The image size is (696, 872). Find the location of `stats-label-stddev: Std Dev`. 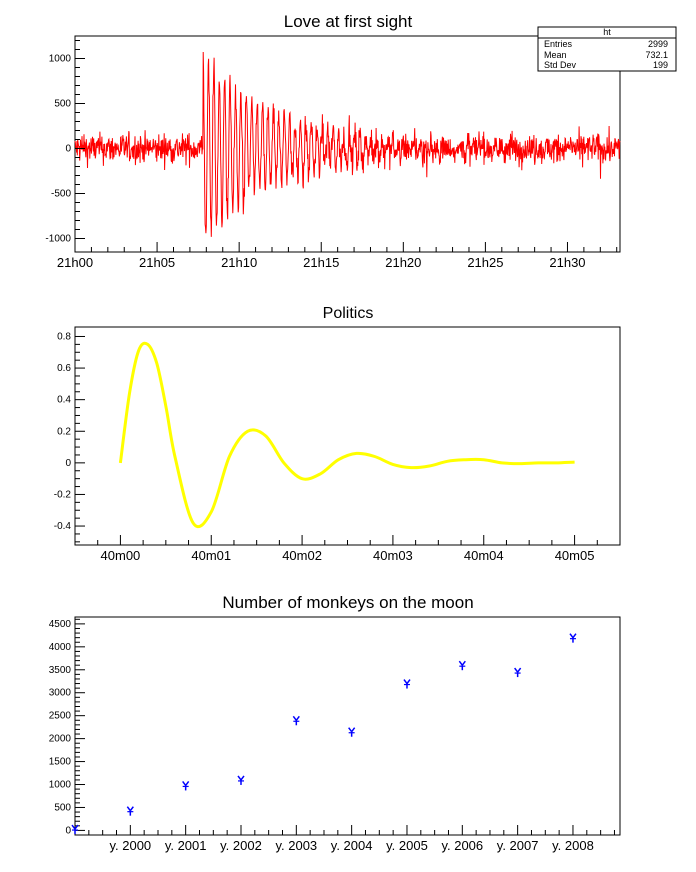

stats-label-stddev: Std Dev is located at coordinates (560, 65).